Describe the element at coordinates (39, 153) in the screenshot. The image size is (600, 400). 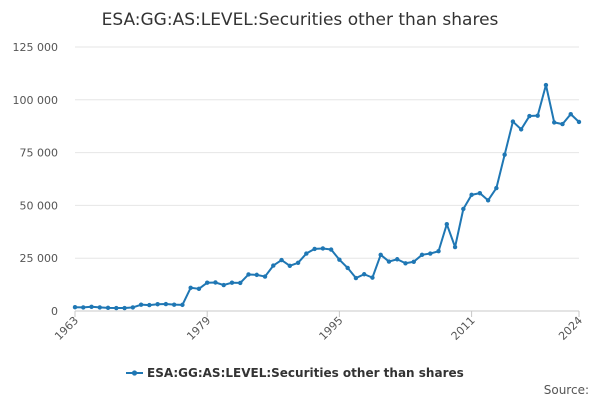
I see `y-tick-label: 75 000` at that location.